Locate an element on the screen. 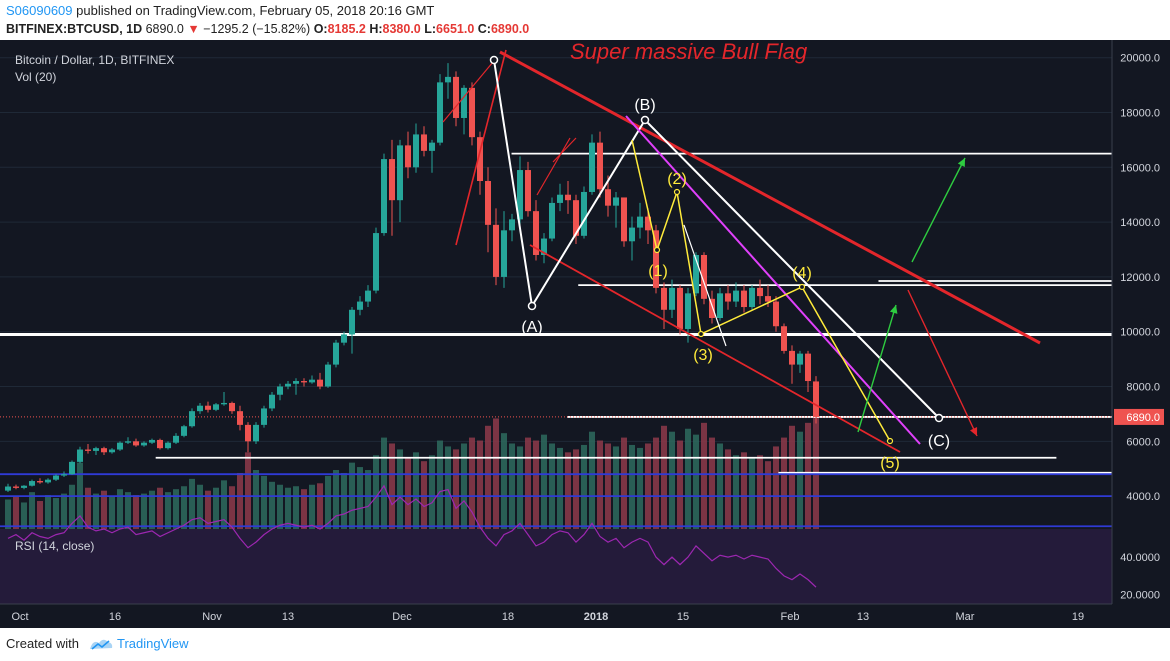 The height and width of the screenshot is (661, 1170). rsi-tick-label: 20.0000 is located at coordinates (1140, 596).